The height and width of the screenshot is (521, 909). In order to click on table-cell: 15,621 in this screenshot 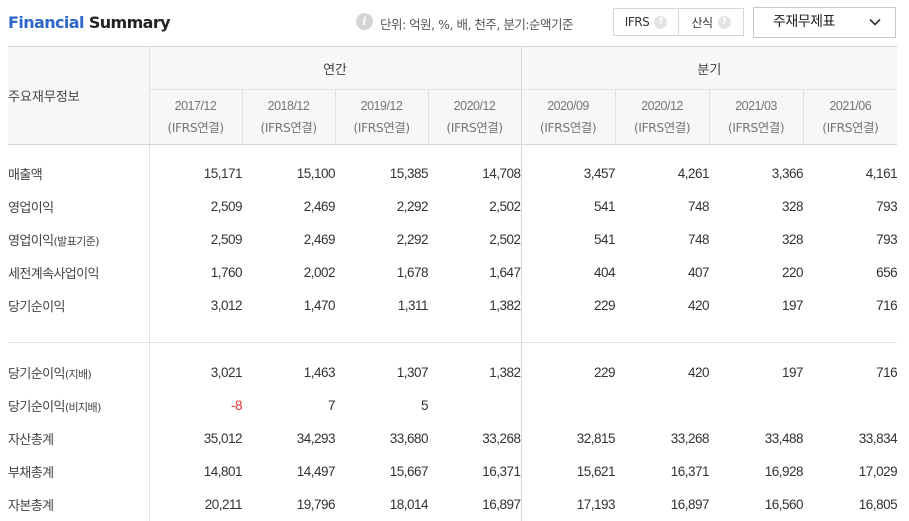, I will do `click(568, 471)`.